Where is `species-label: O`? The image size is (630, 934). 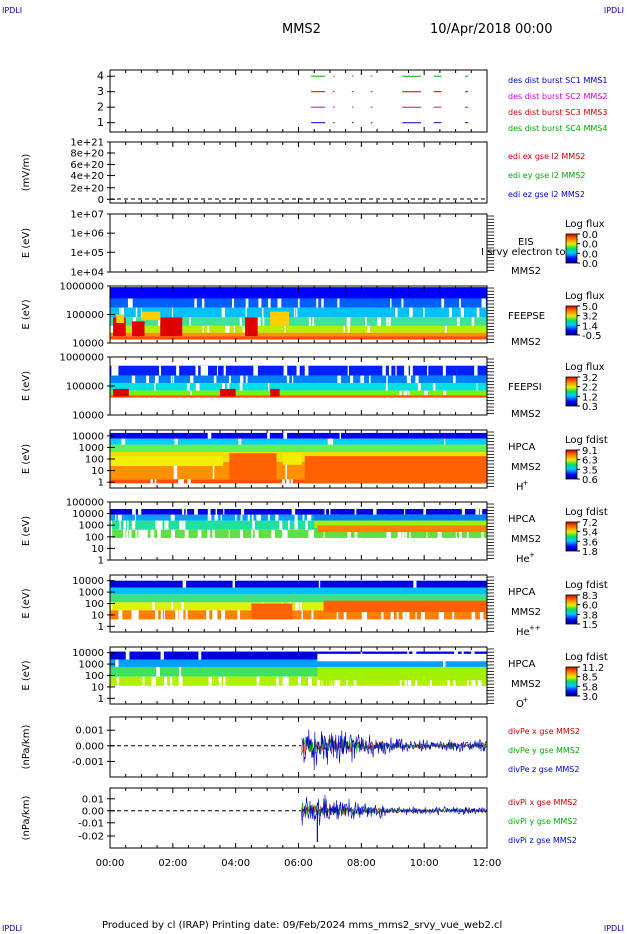 species-label: O is located at coordinates (520, 704).